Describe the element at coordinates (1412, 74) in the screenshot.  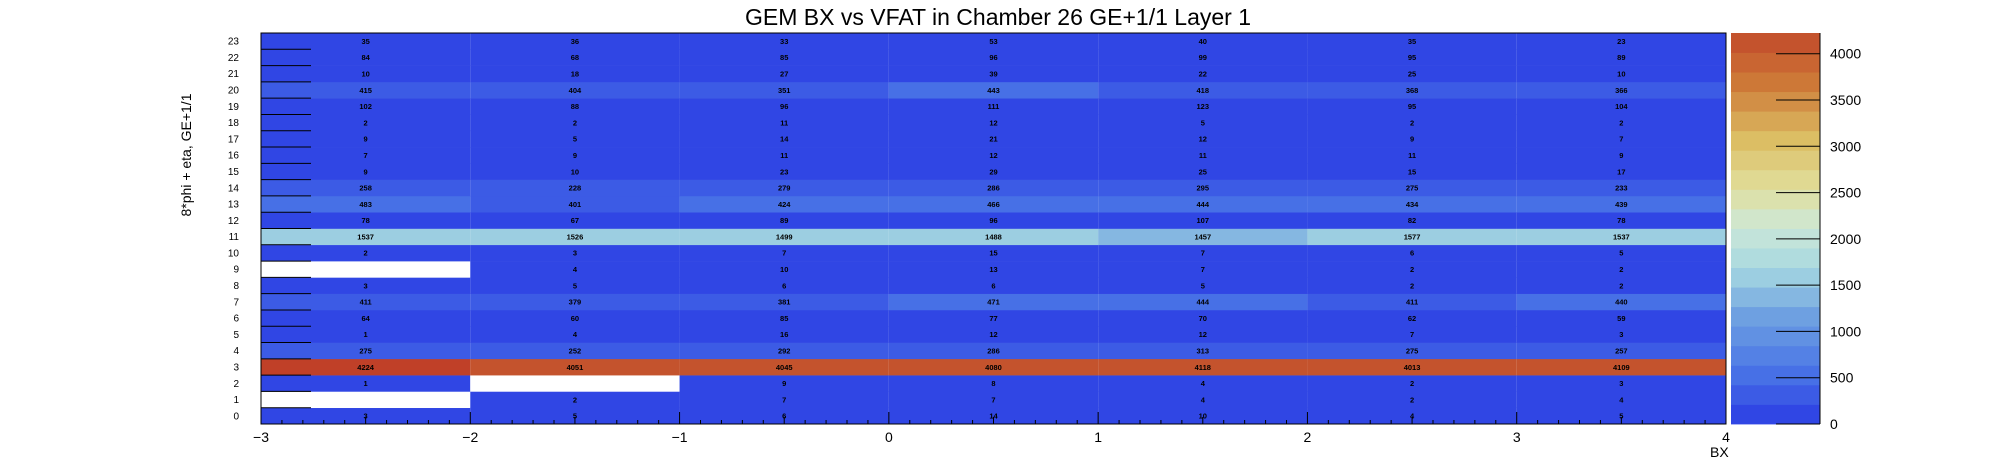
I see `cell-value-label: 25` at that location.